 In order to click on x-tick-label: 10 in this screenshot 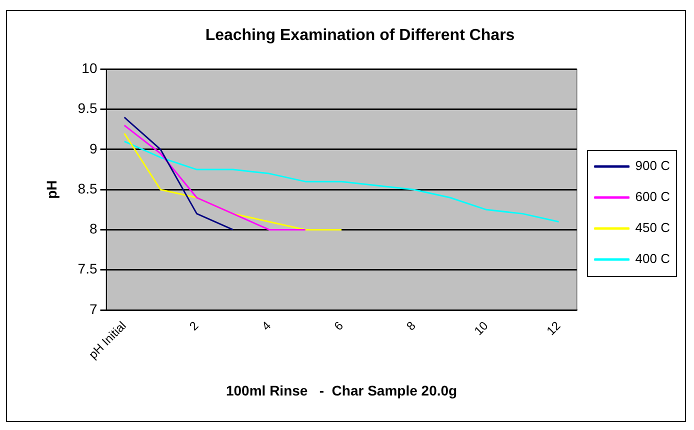, I will do `click(481, 328)`.